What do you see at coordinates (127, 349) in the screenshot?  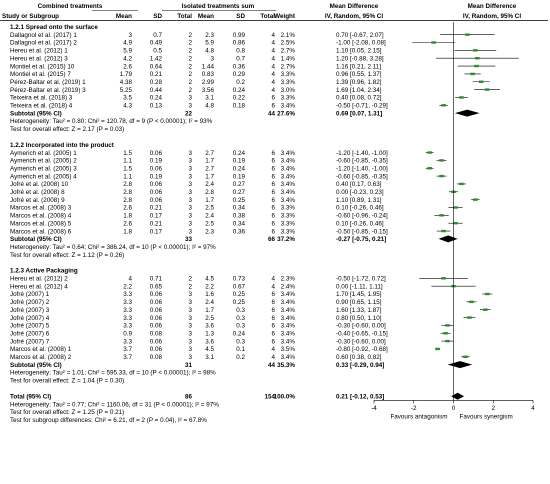 I see `study-row-3-10-mean-combined: 3.7` at bounding box center [127, 349].